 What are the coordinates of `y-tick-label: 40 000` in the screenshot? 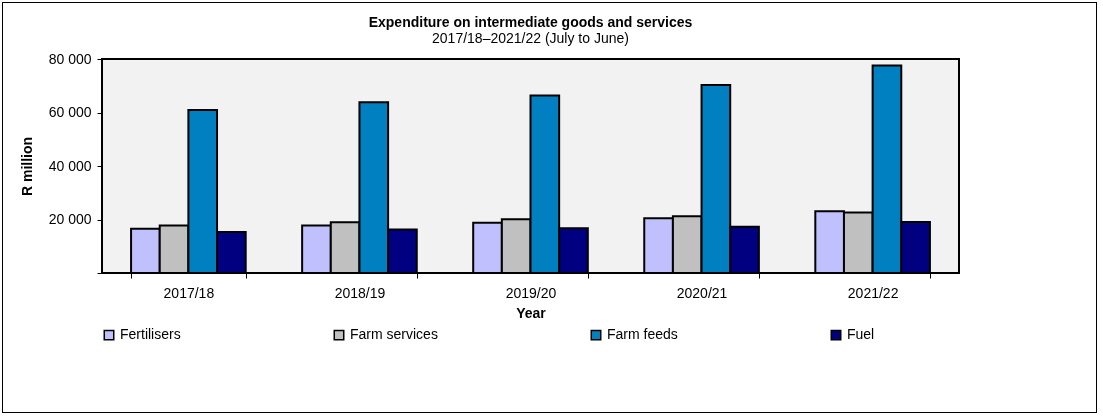 It's located at (70, 165).